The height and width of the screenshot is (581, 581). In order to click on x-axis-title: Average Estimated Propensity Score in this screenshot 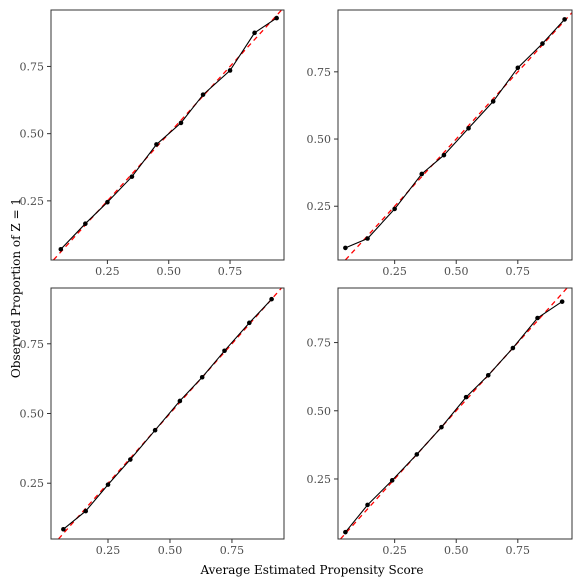, I will do `click(311, 570)`.